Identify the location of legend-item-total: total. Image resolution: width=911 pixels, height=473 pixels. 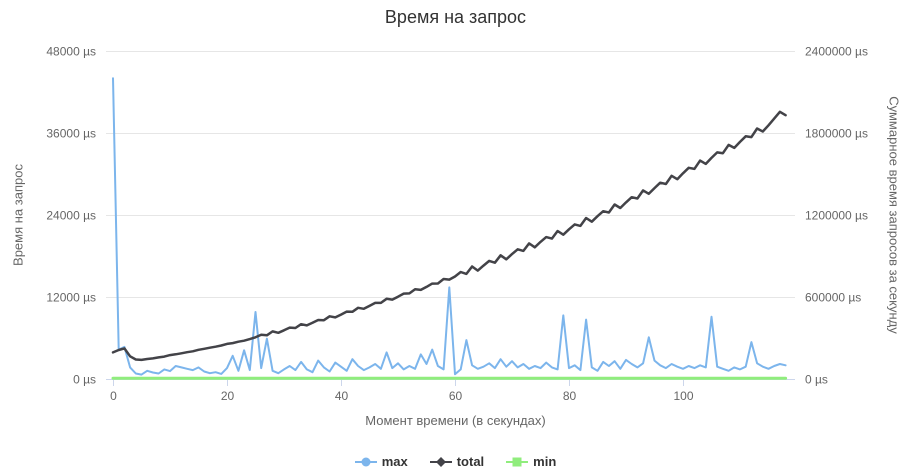
(457, 461).